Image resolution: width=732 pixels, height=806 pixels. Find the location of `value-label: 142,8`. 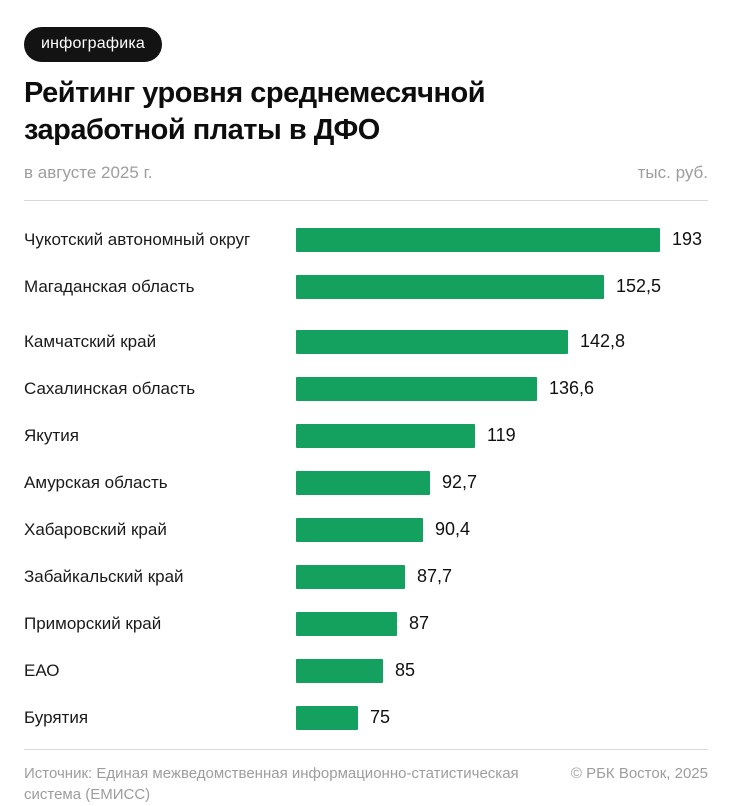

value-label: 142,8 is located at coordinates (603, 341).